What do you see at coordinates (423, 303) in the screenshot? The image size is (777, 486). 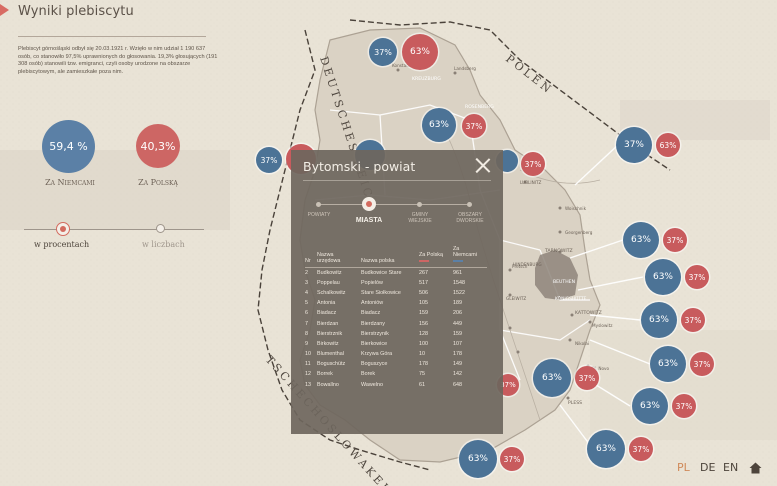 I see `cell-pl: 105` at bounding box center [423, 303].